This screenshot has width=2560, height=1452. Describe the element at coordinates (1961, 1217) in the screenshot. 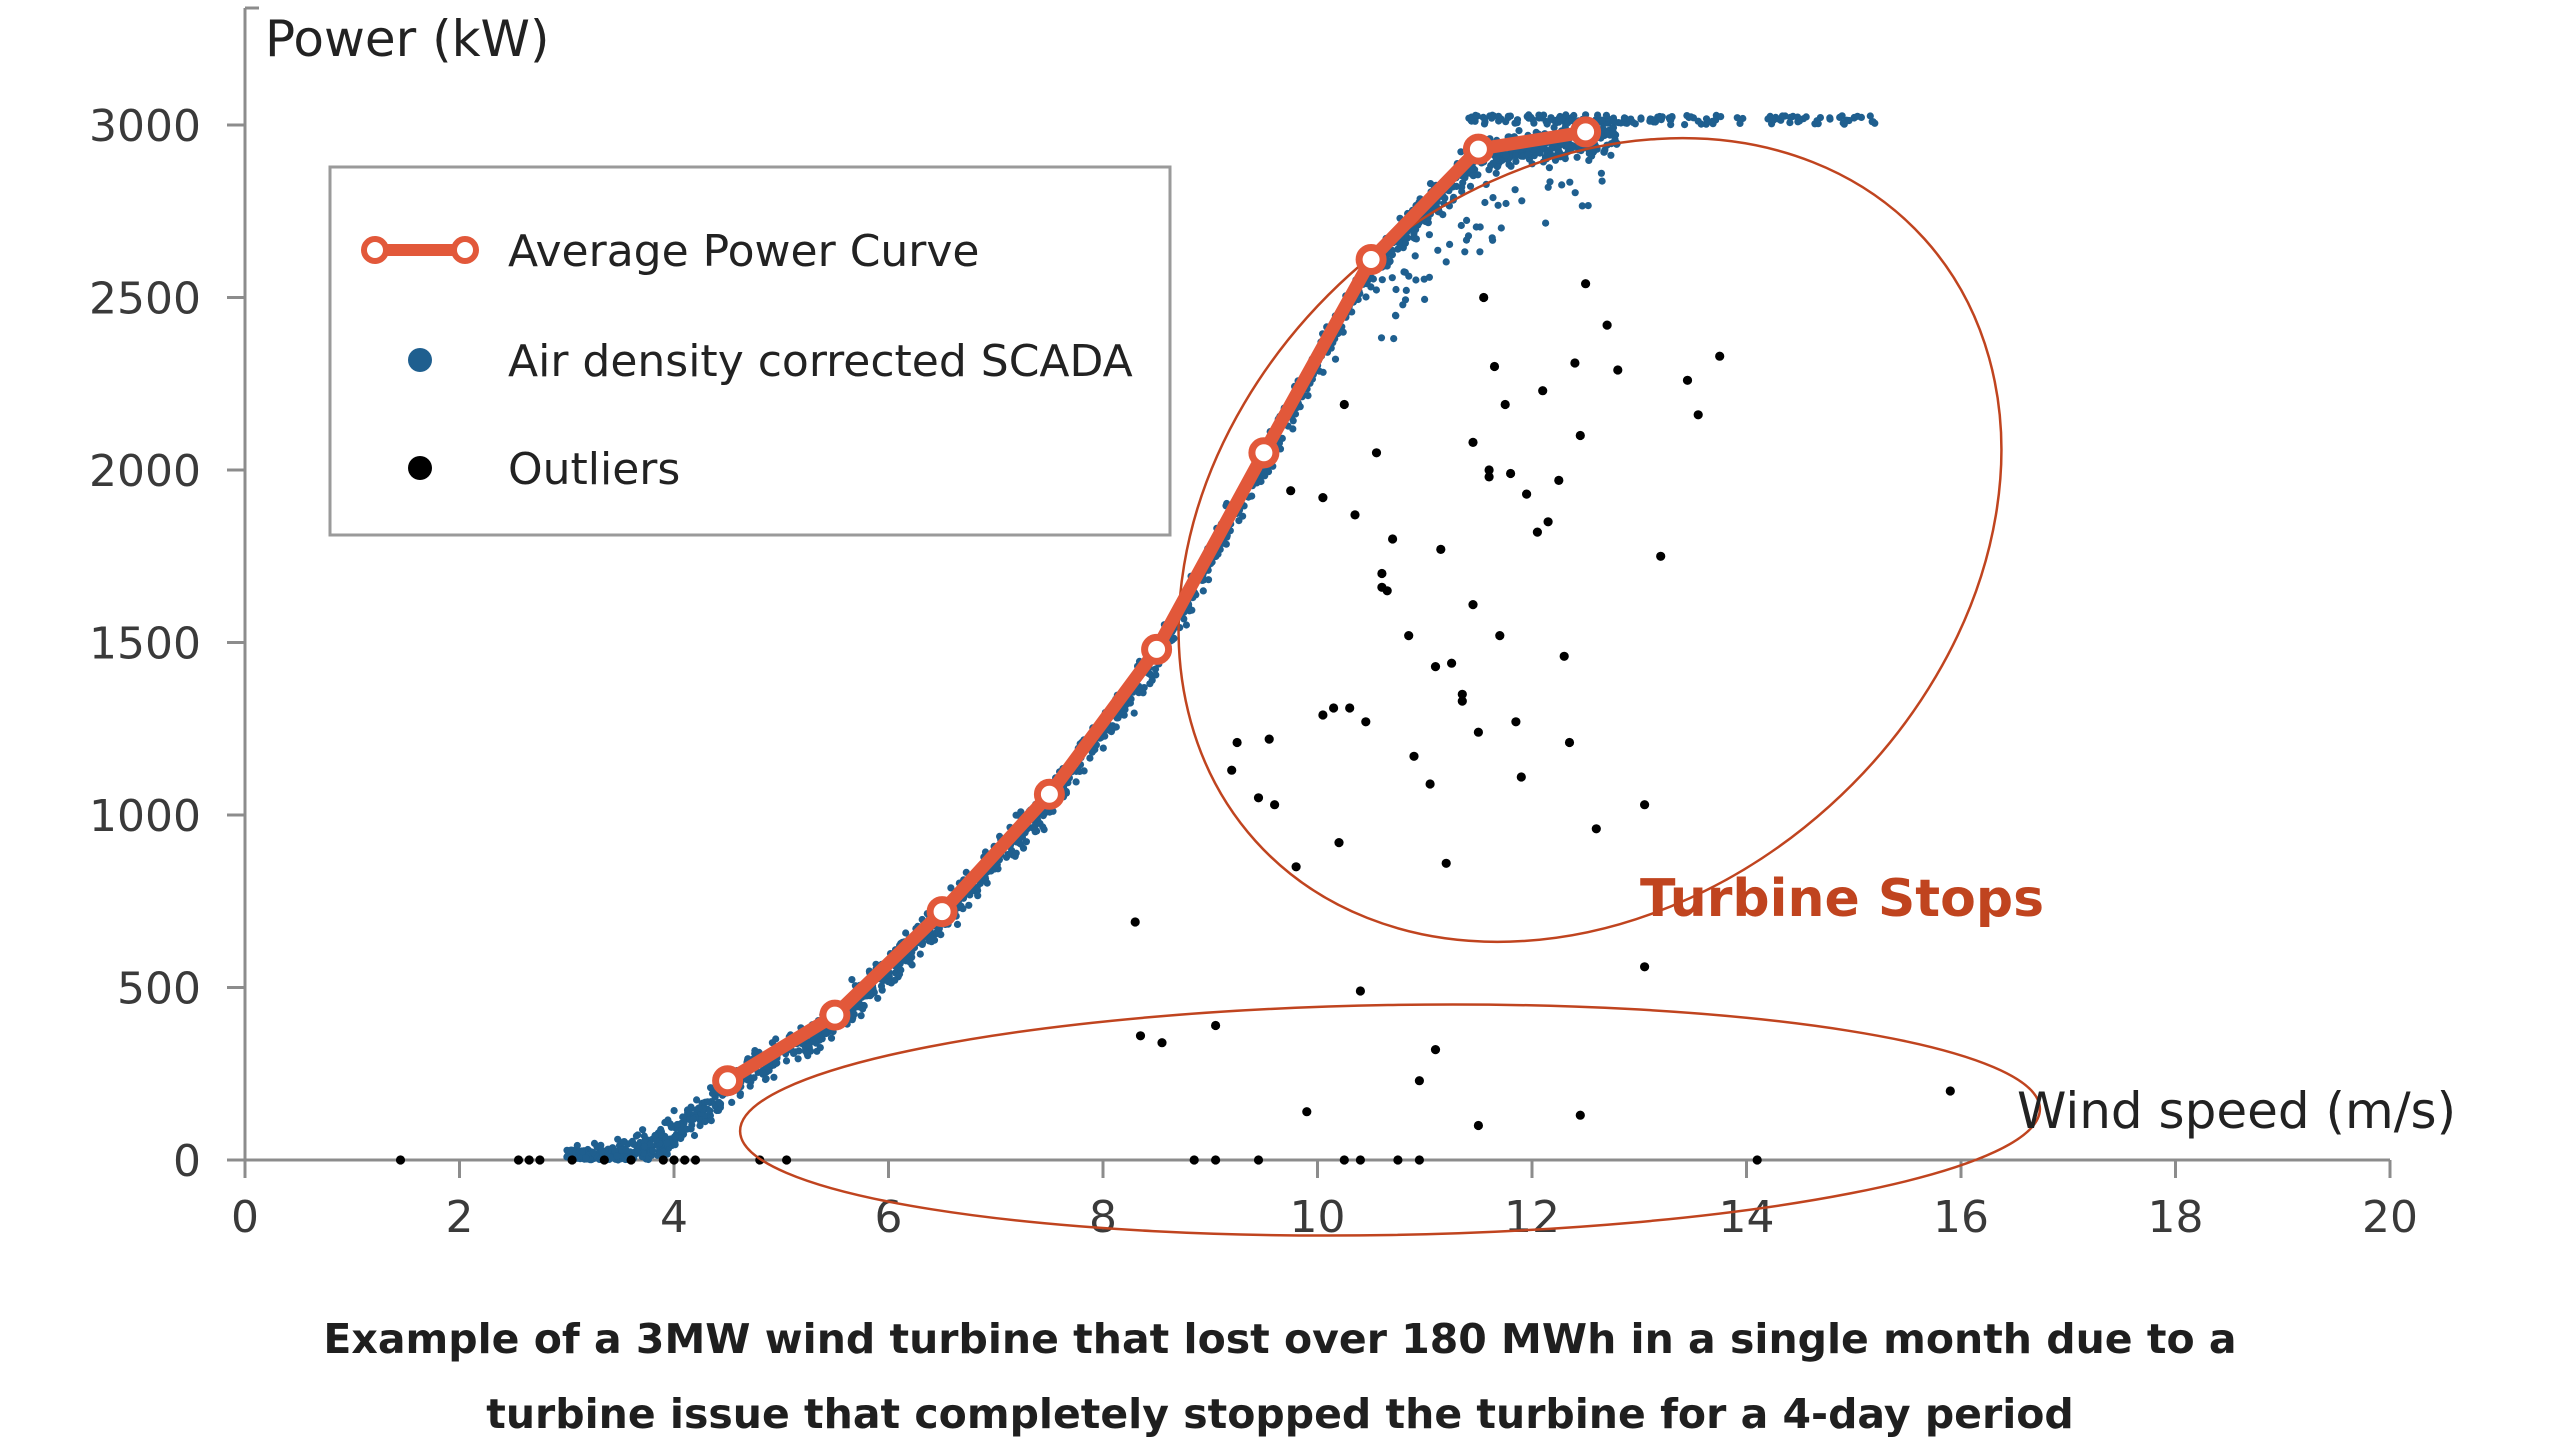

I see `x-tick-label: 16` at that location.